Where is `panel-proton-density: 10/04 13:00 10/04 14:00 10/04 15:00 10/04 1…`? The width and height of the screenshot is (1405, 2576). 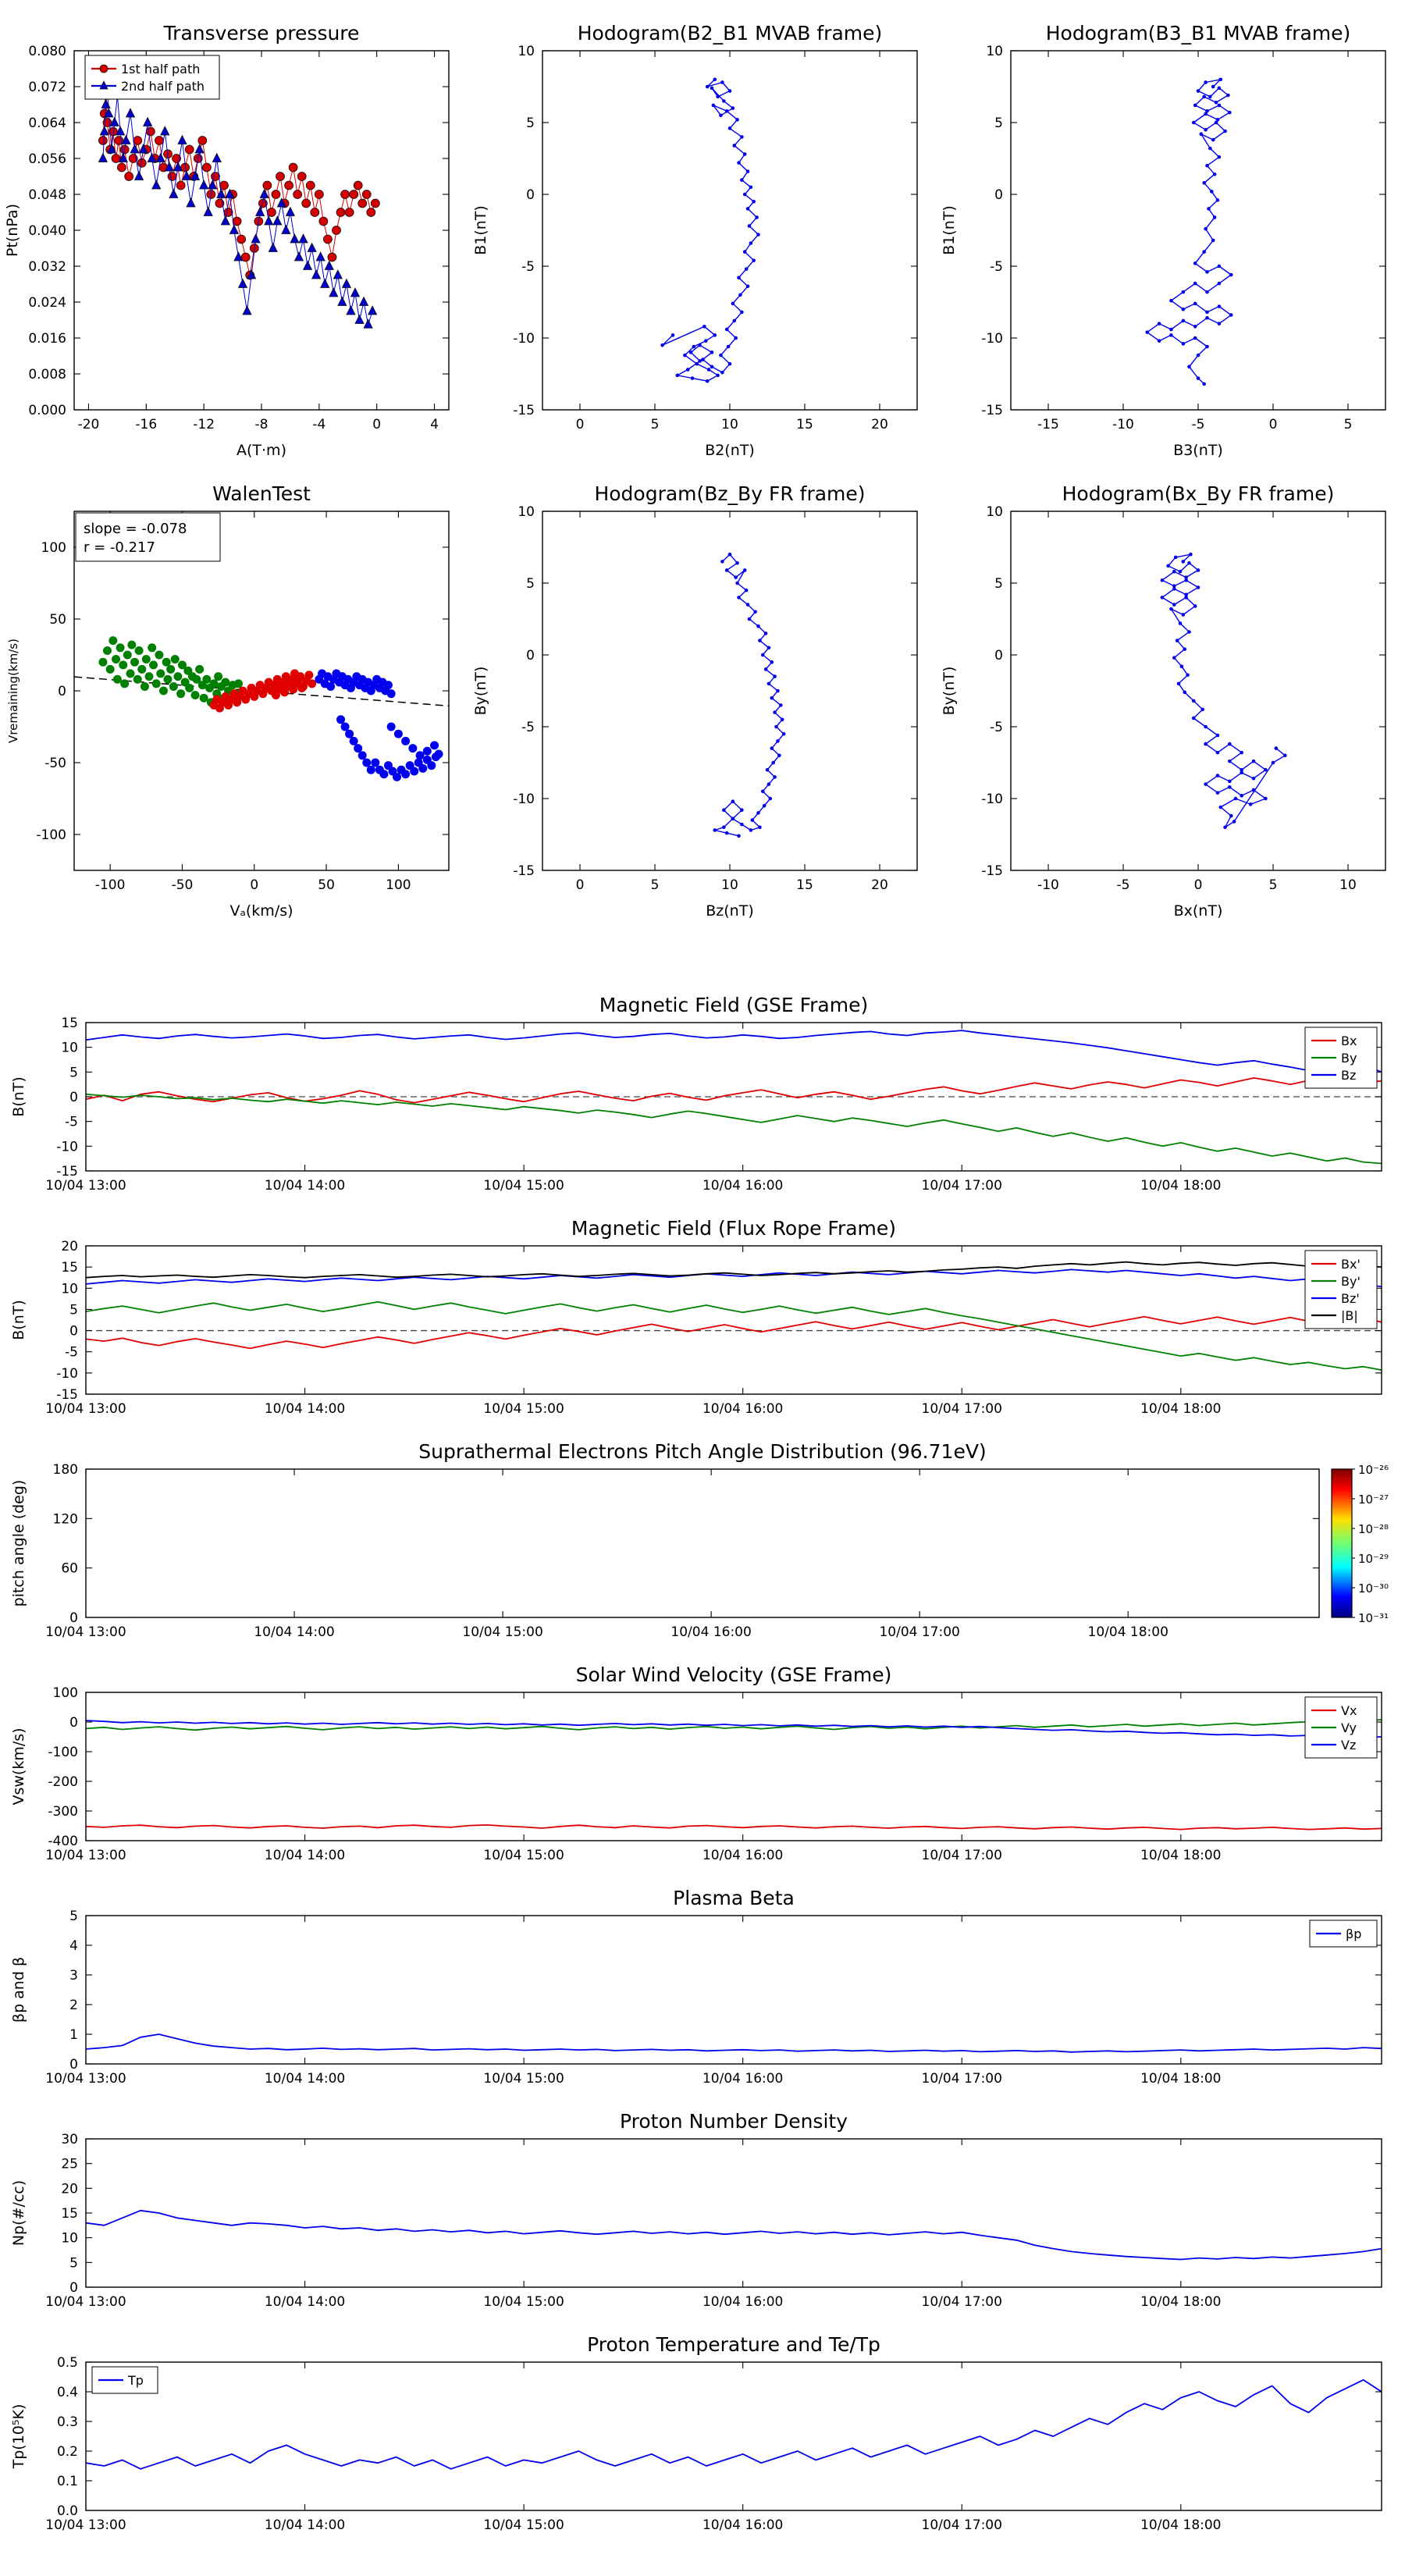
panel-proton-density: 10/04 13:00 10/04 14:00 10/04 15:00 10/04 1… is located at coordinates (703, 2221).